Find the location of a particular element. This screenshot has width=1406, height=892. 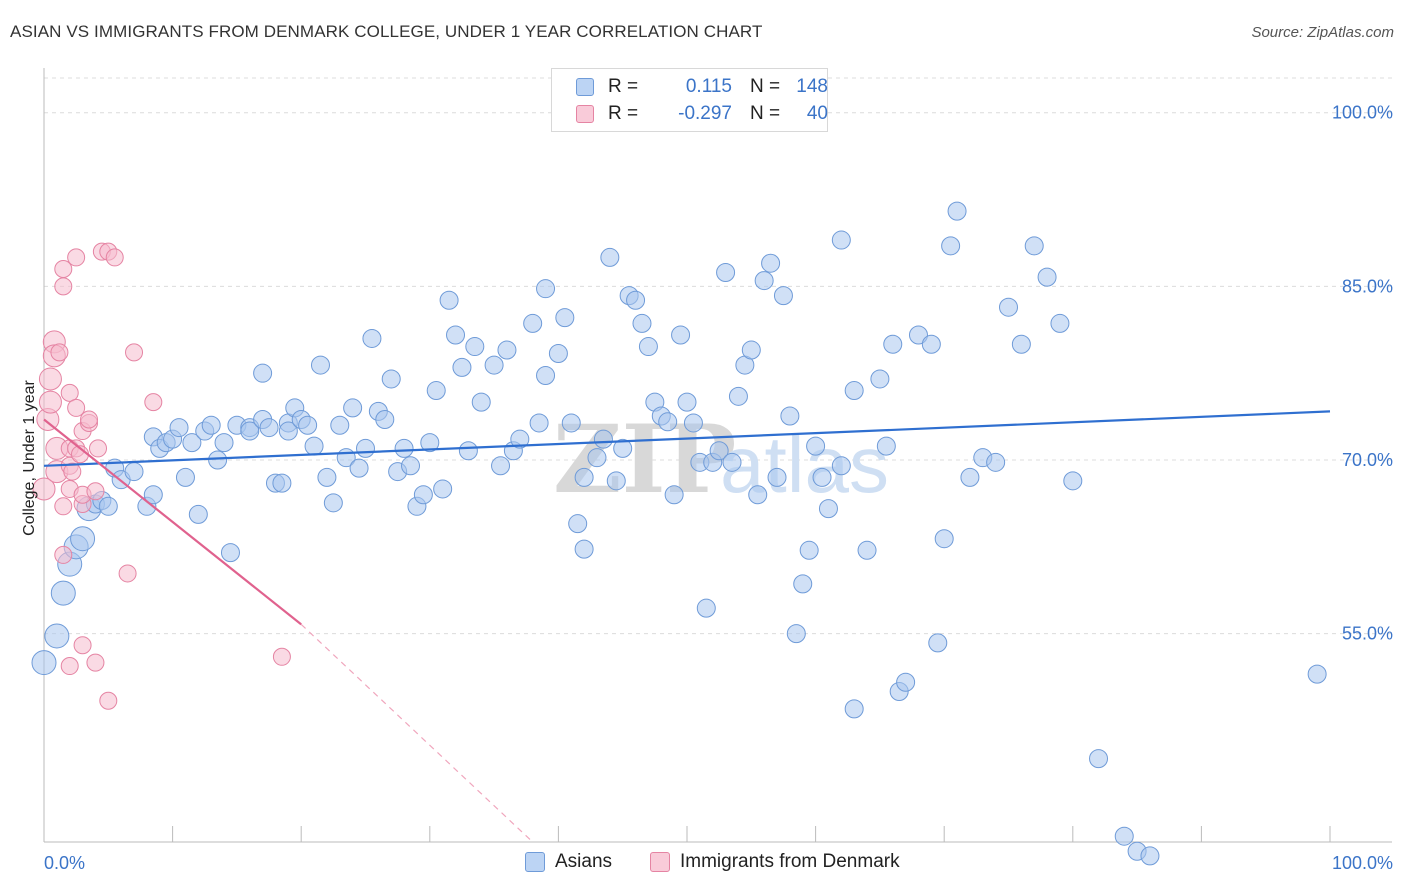

source-label: Source: ZipAtlas.com is located at coordinates (1322, 32).